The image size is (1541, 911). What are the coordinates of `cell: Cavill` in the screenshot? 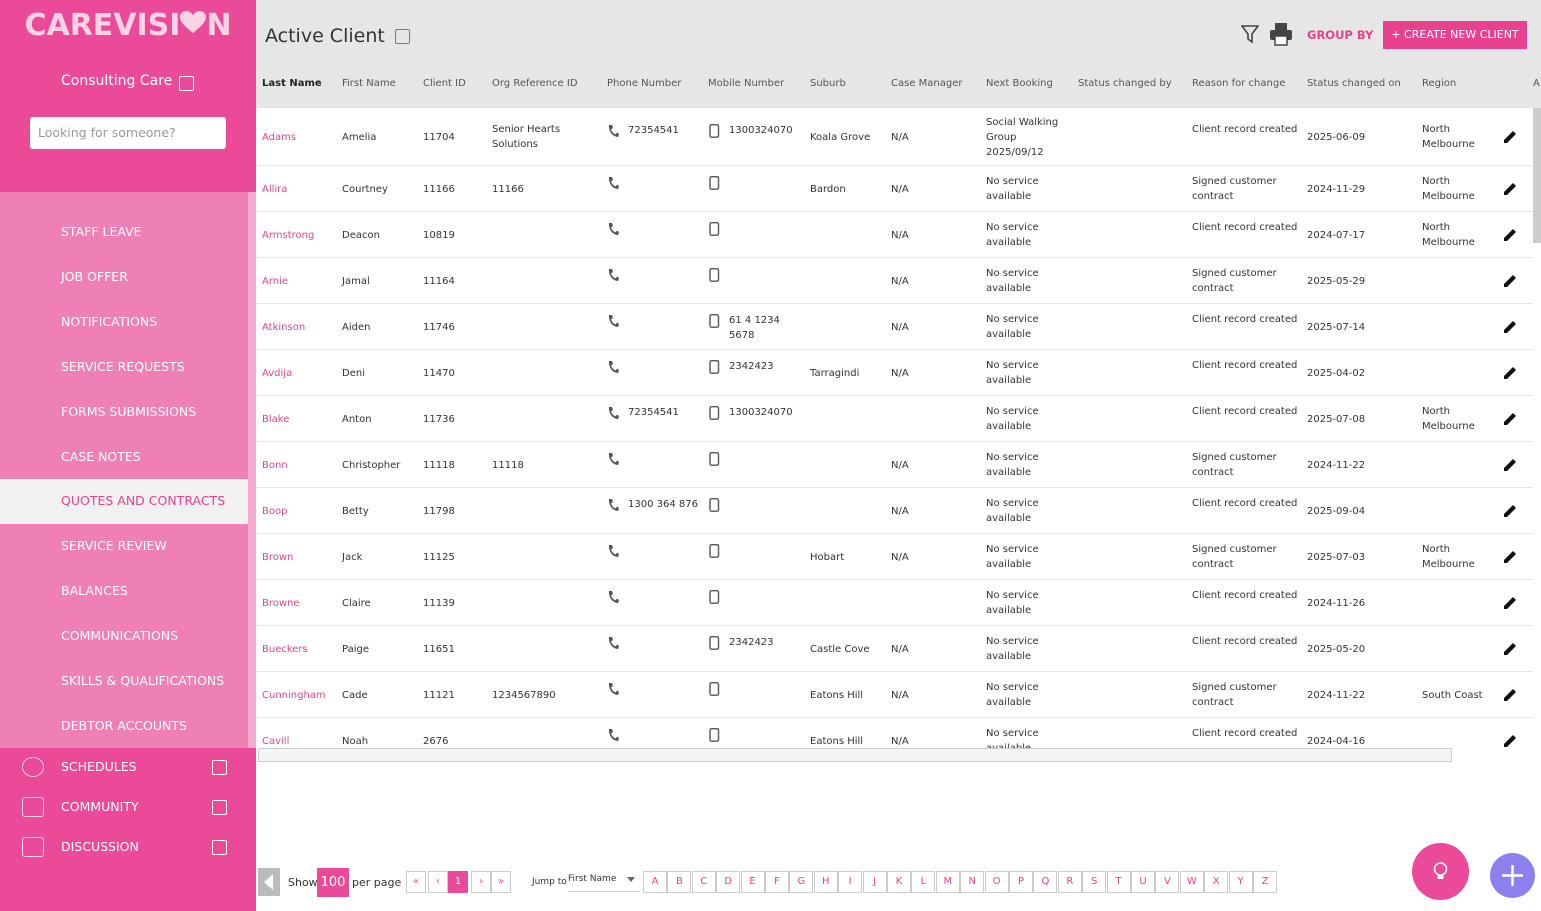 It's located at (276, 741).